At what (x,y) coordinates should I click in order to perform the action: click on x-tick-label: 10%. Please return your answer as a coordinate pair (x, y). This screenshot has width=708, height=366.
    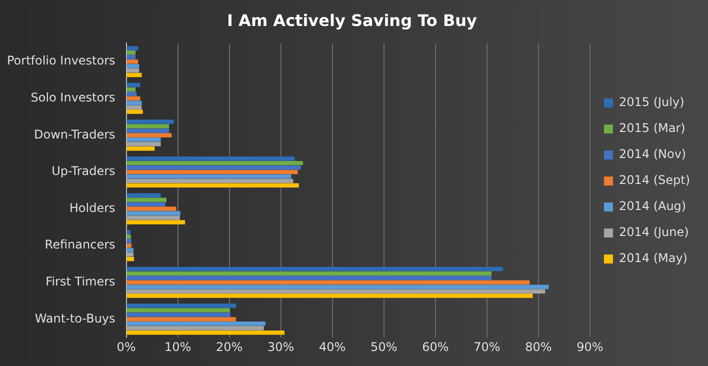
    Looking at the image, I should click on (178, 347).